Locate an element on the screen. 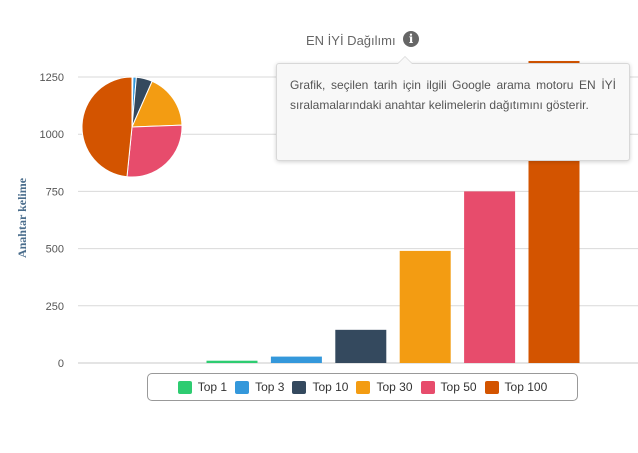  pie-chart is located at coordinates (132, 127).